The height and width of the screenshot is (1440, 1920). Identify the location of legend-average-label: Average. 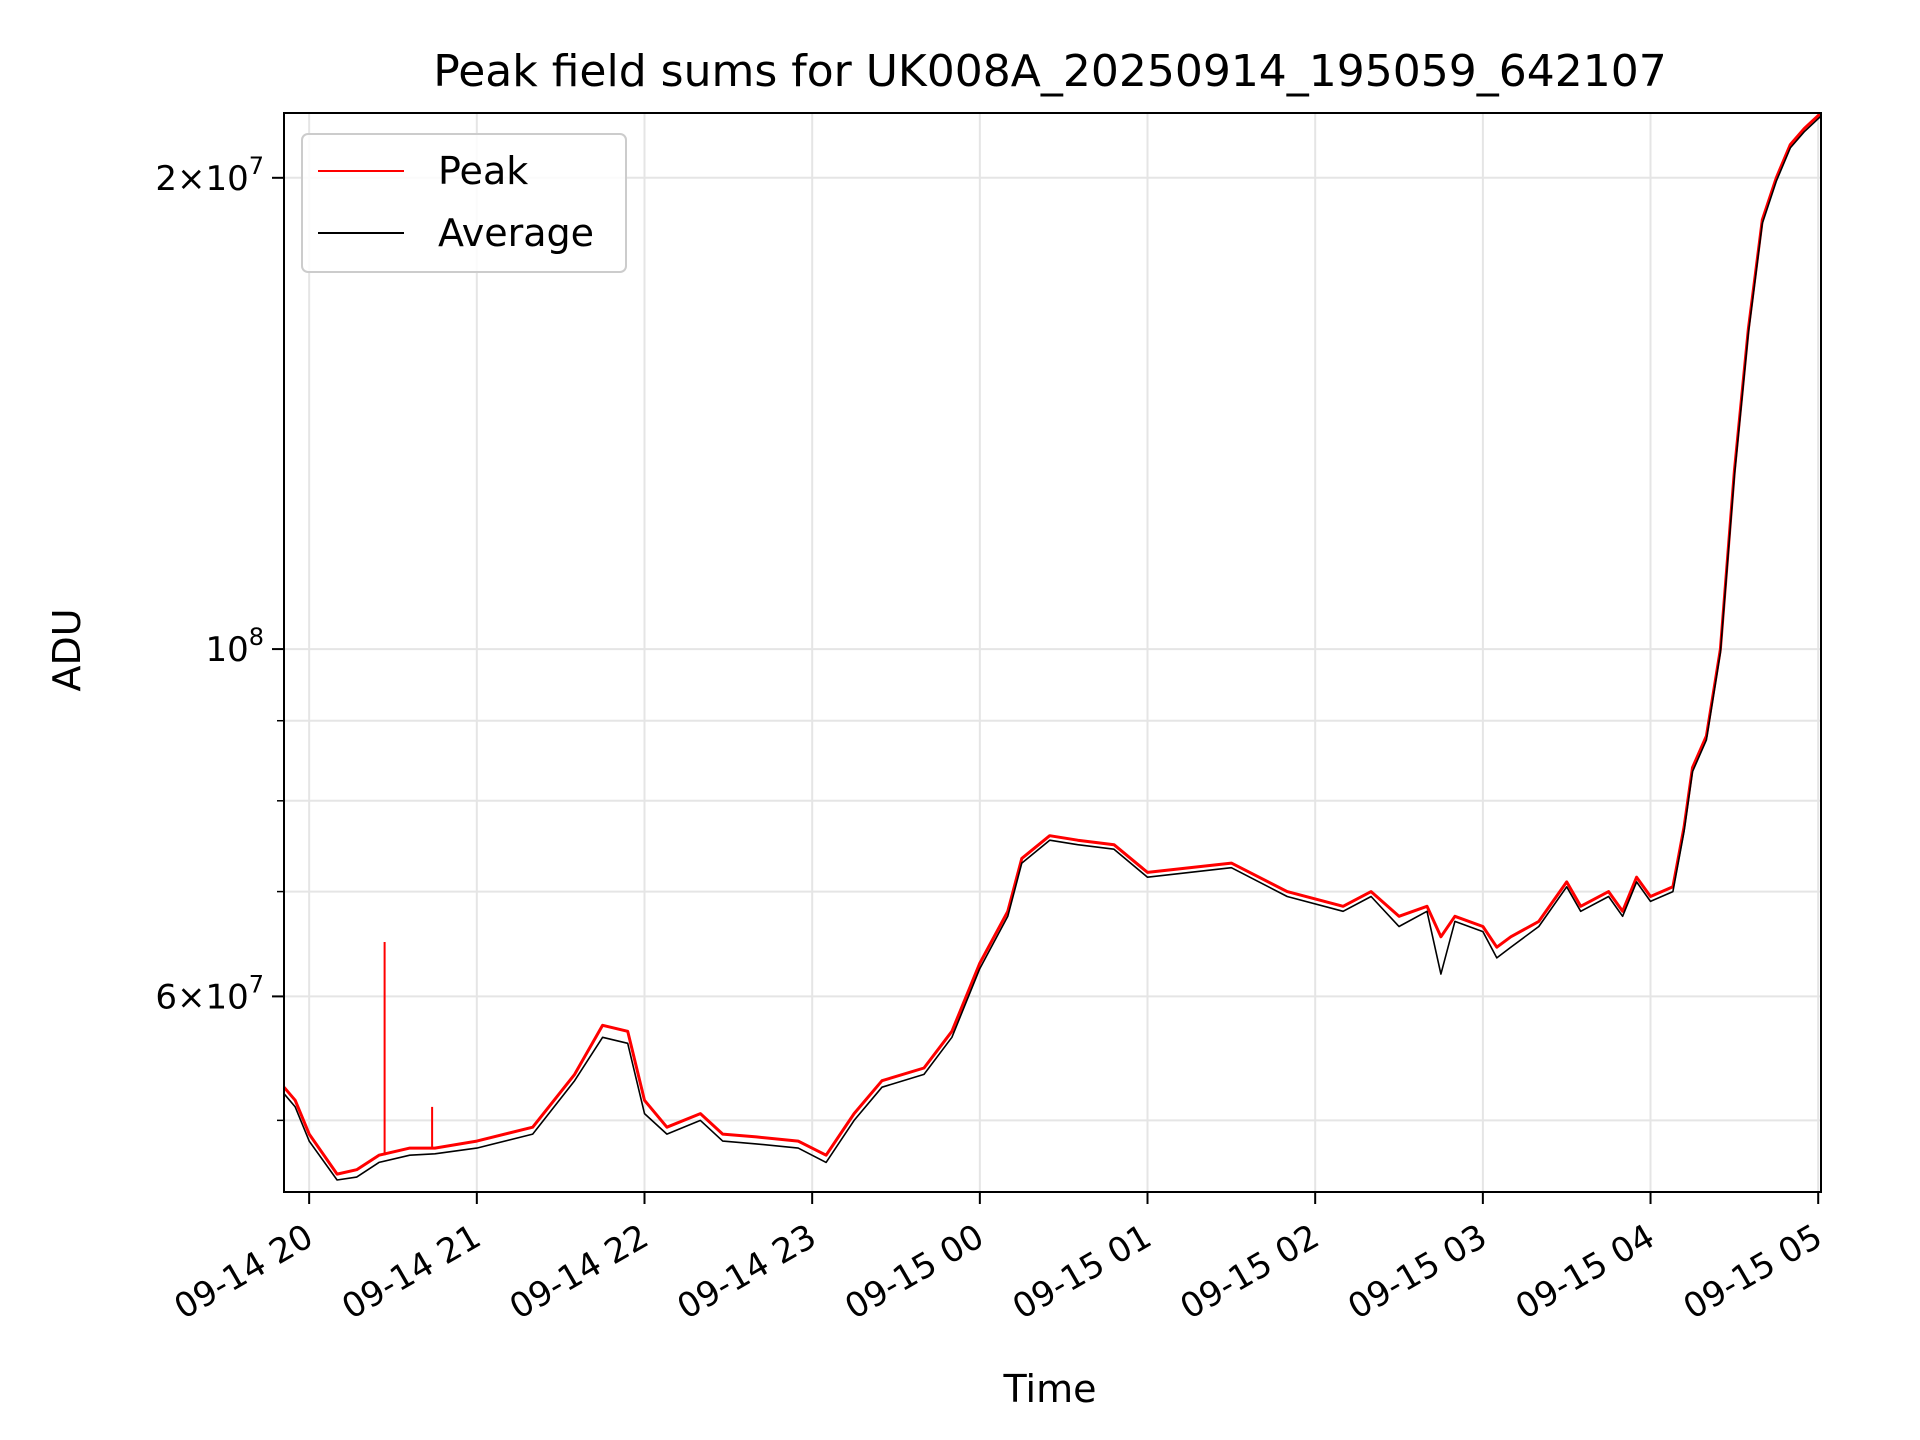
(516, 233).